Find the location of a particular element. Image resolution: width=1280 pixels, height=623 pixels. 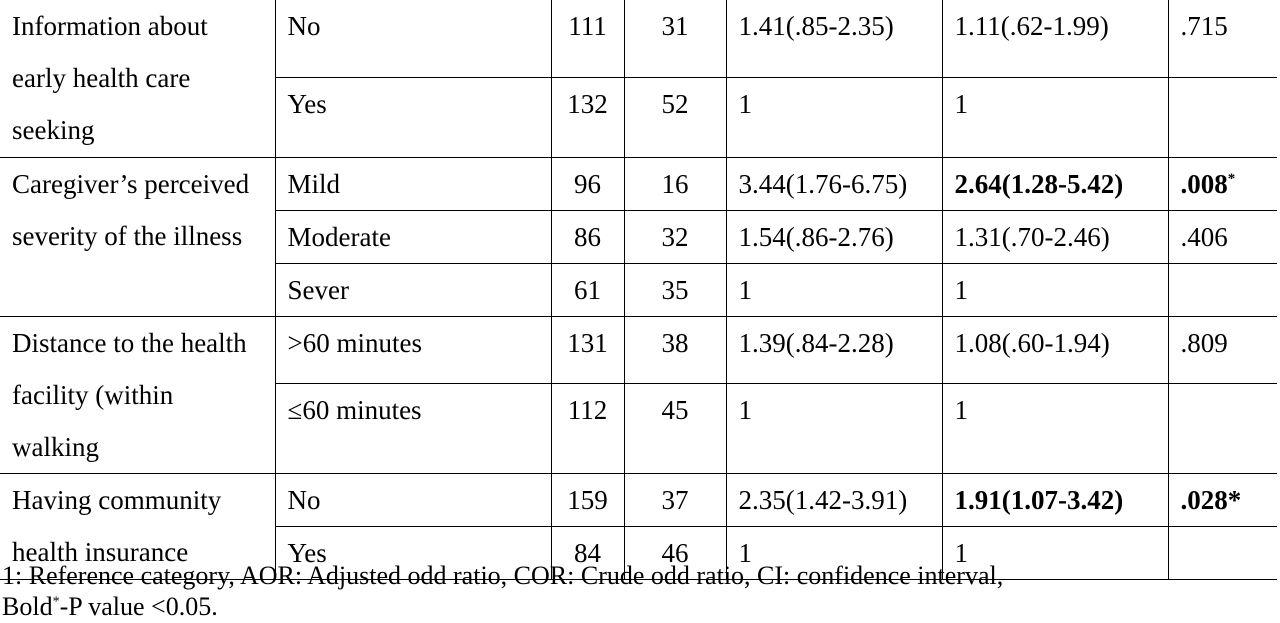

cor-cell-text: 1.41(.85-2.35) is located at coordinates (816, 26).